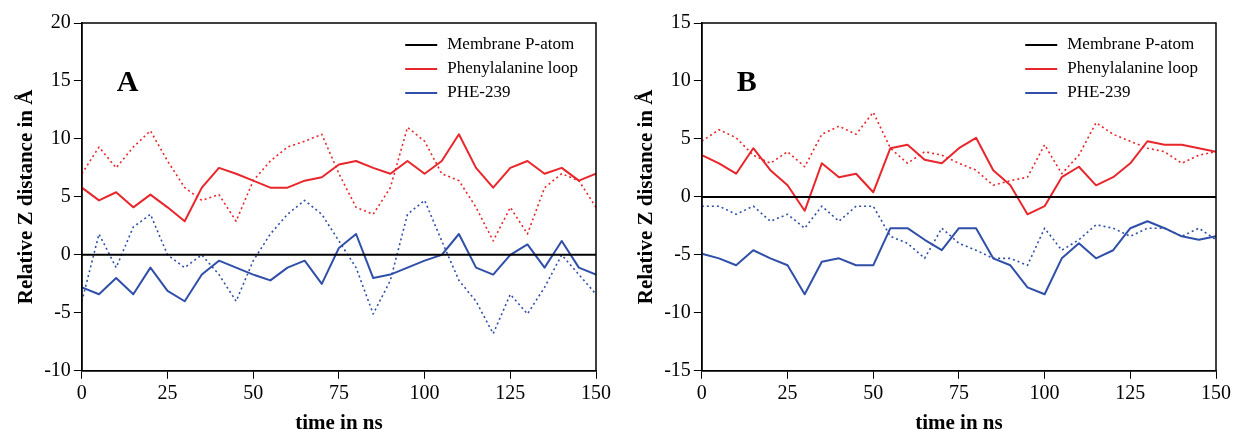 The height and width of the screenshot is (443, 1250). What do you see at coordinates (746, 80) in the screenshot?
I see `annotation: B` at bounding box center [746, 80].